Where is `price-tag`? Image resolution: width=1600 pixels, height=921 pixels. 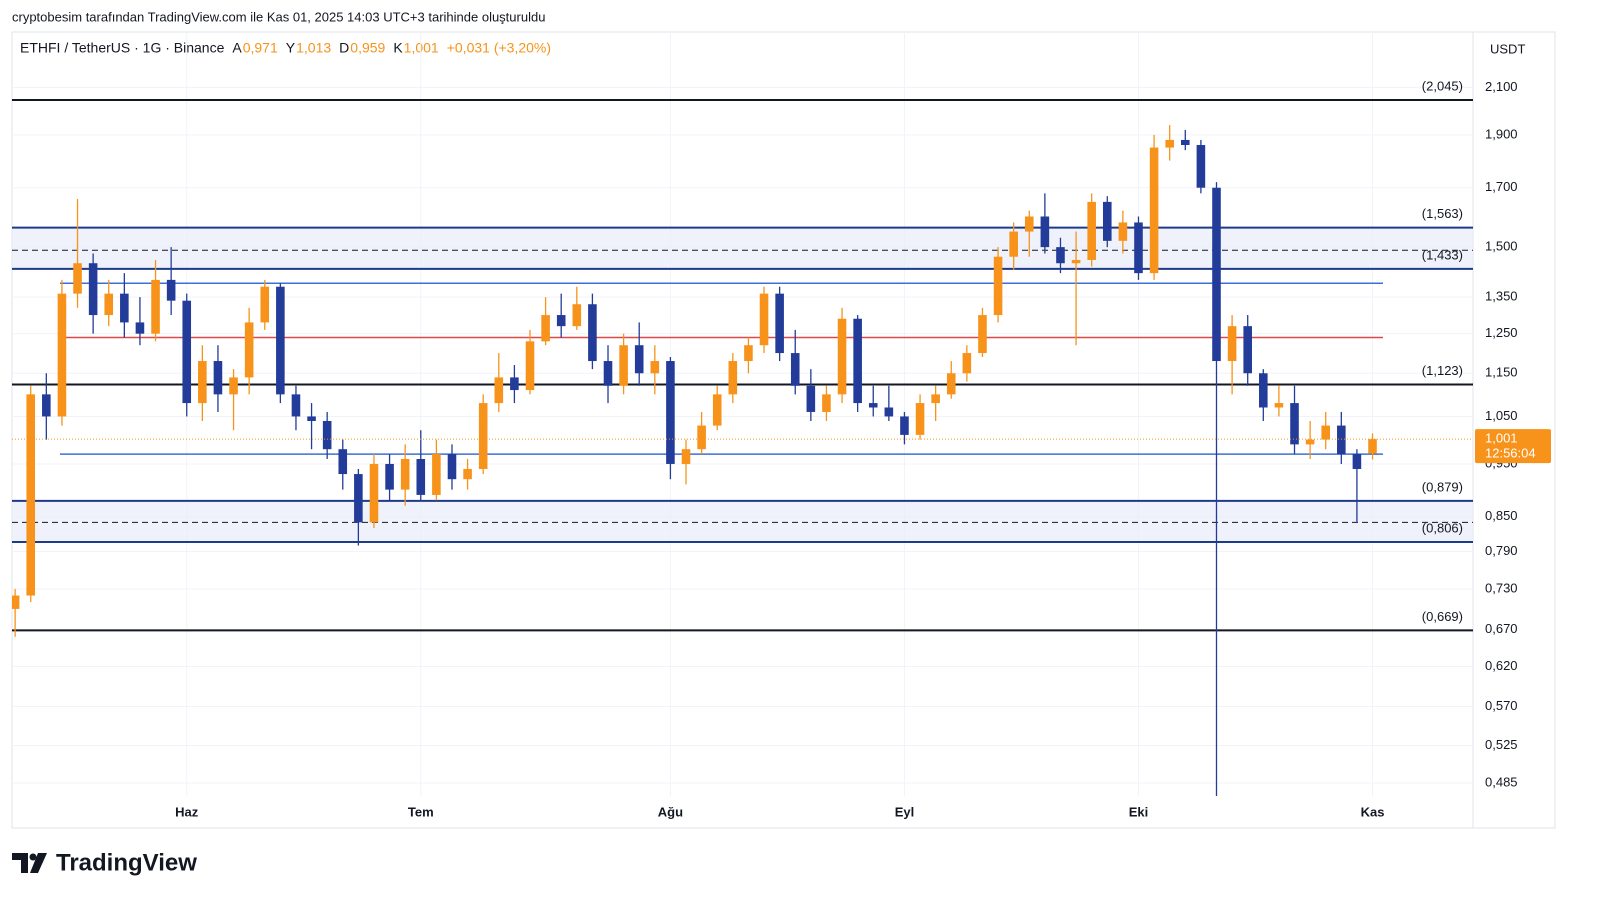 price-tag is located at coordinates (1513, 446).